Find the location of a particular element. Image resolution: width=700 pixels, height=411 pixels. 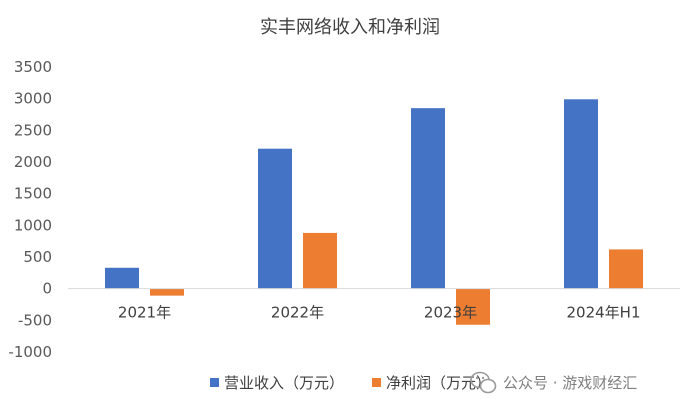

legend-label-net-profit: 净利润（万元） is located at coordinates (438, 383).